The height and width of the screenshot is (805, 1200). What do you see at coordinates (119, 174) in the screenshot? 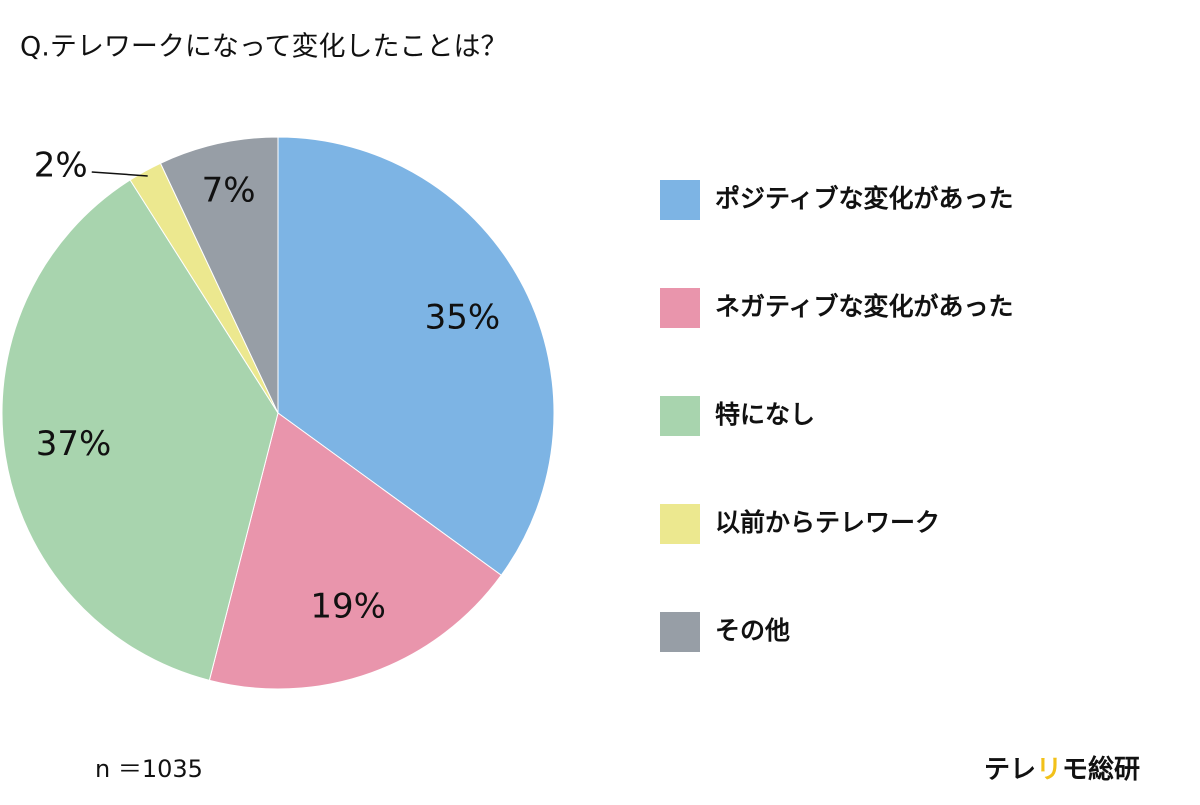
I see `leader-line` at bounding box center [119, 174].